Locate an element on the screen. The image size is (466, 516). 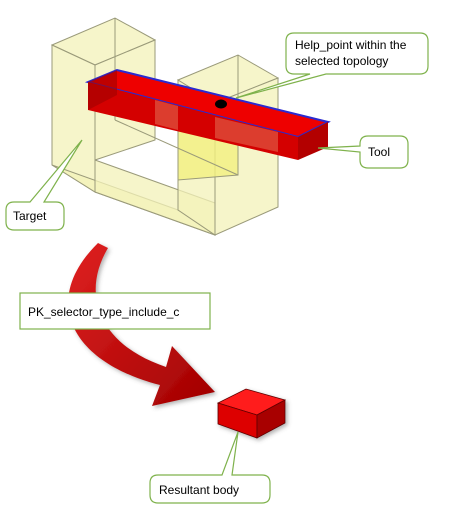
target-label: Target is located at coordinates (30, 216).